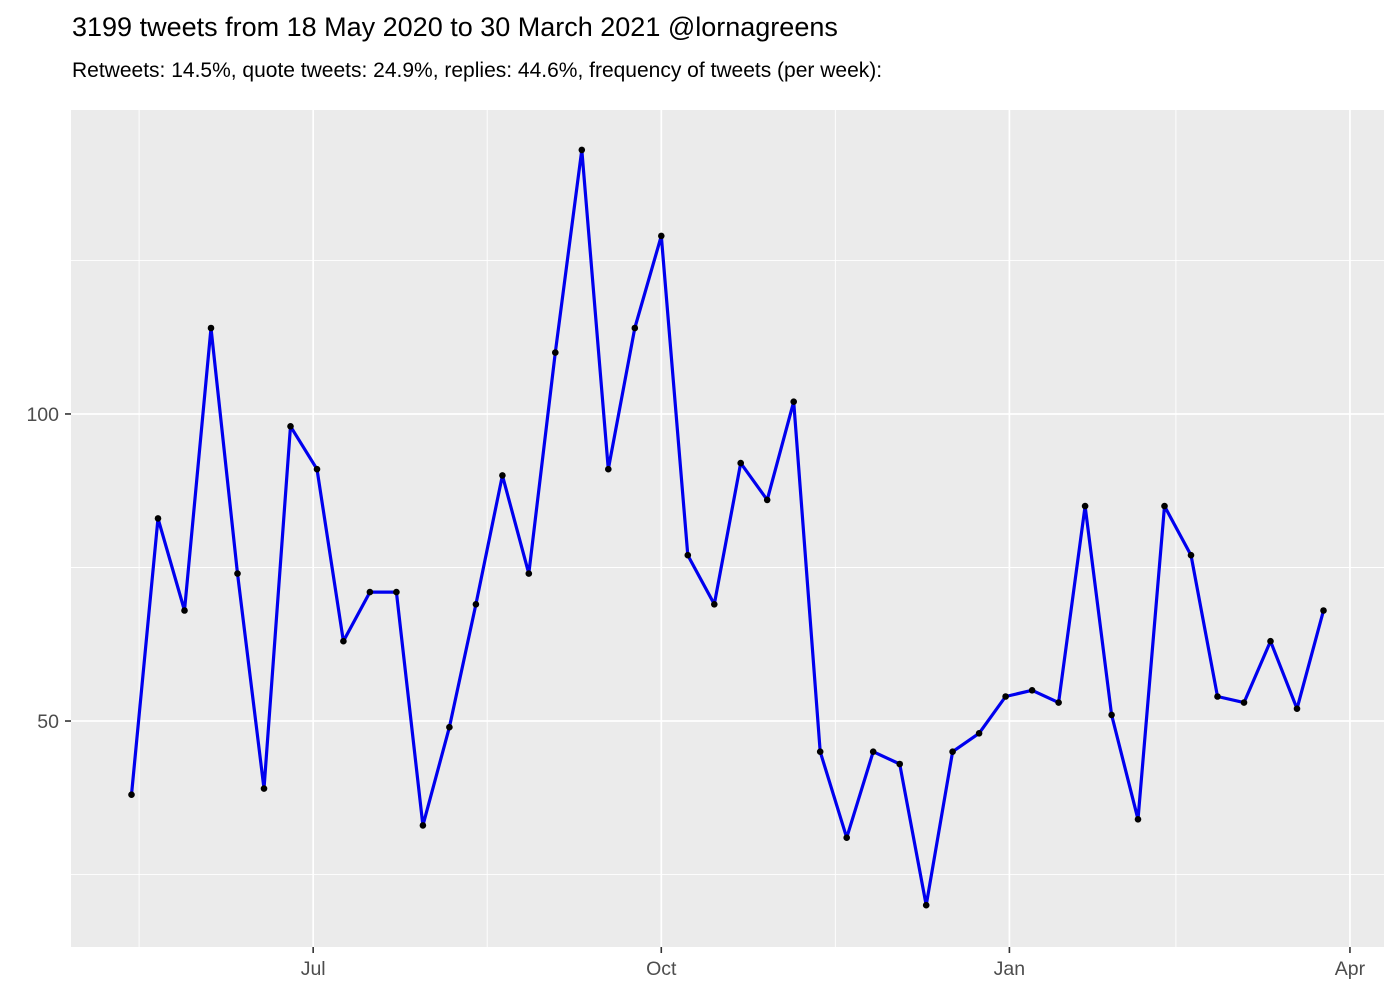 Image resolution: width=1400 pixels, height=1000 pixels. What do you see at coordinates (1009, 969) in the screenshot?
I see `x-axis-label: Jan` at bounding box center [1009, 969].